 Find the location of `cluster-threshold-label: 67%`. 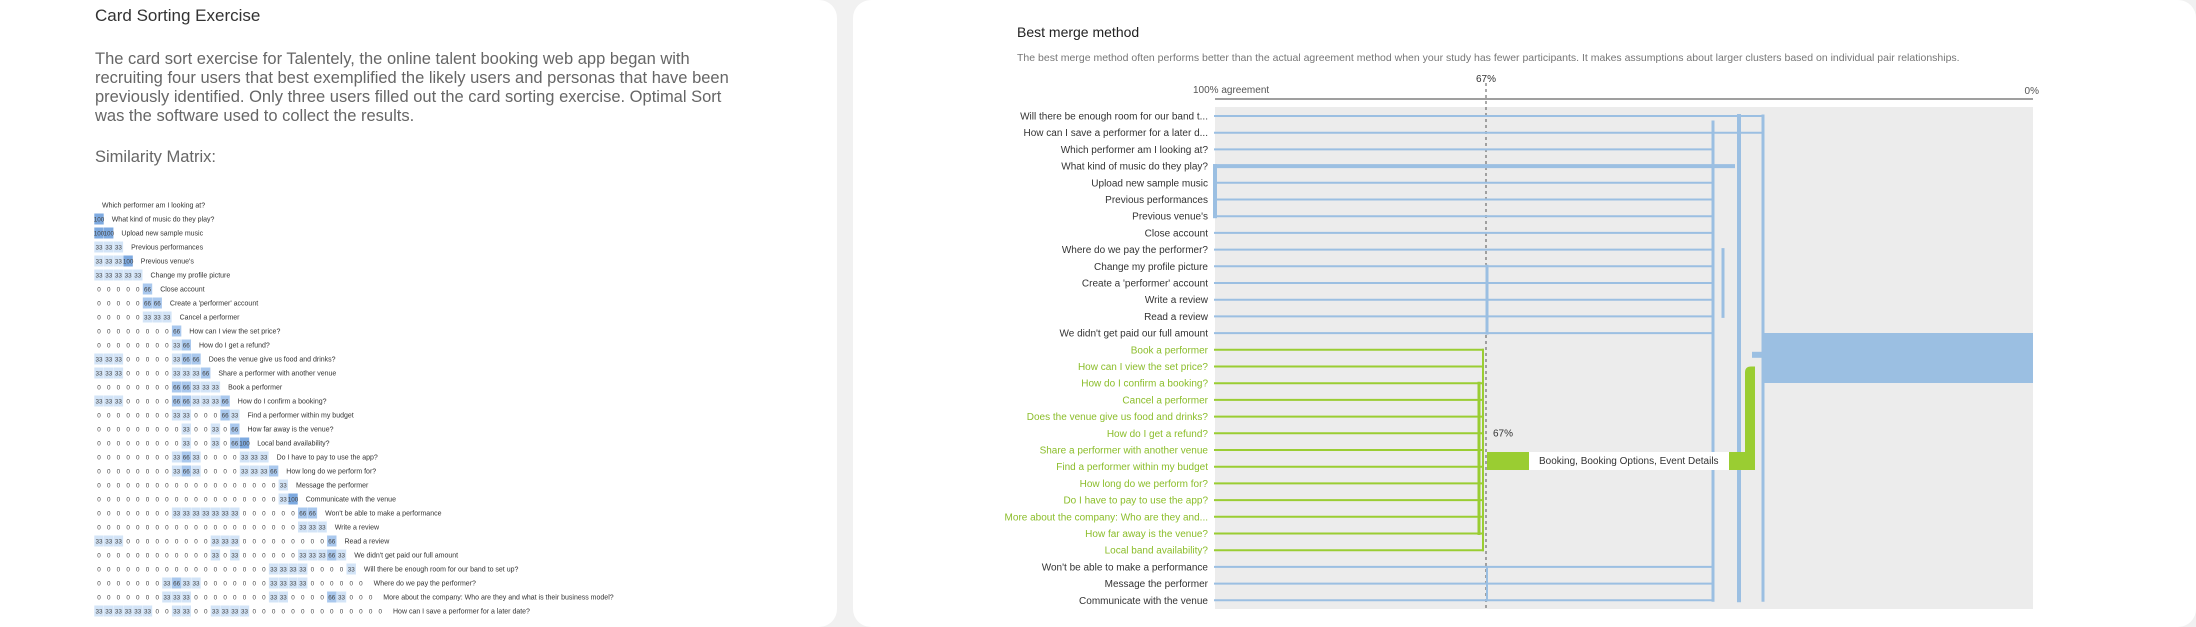

cluster-threshold-label: 67% is located at coordinates (1503, 433).